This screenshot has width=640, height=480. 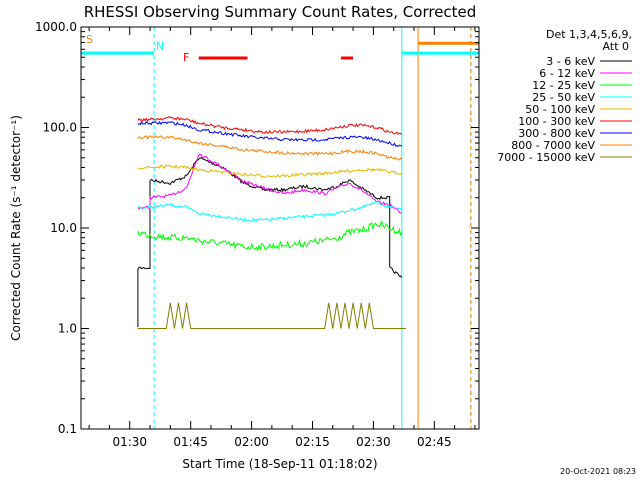 What do you see at coordinates (589, 34) in the screenshot?
I see `legend-header-line-1: Det 1,3,4,5,6,9,` at bounding box center [589, 34].